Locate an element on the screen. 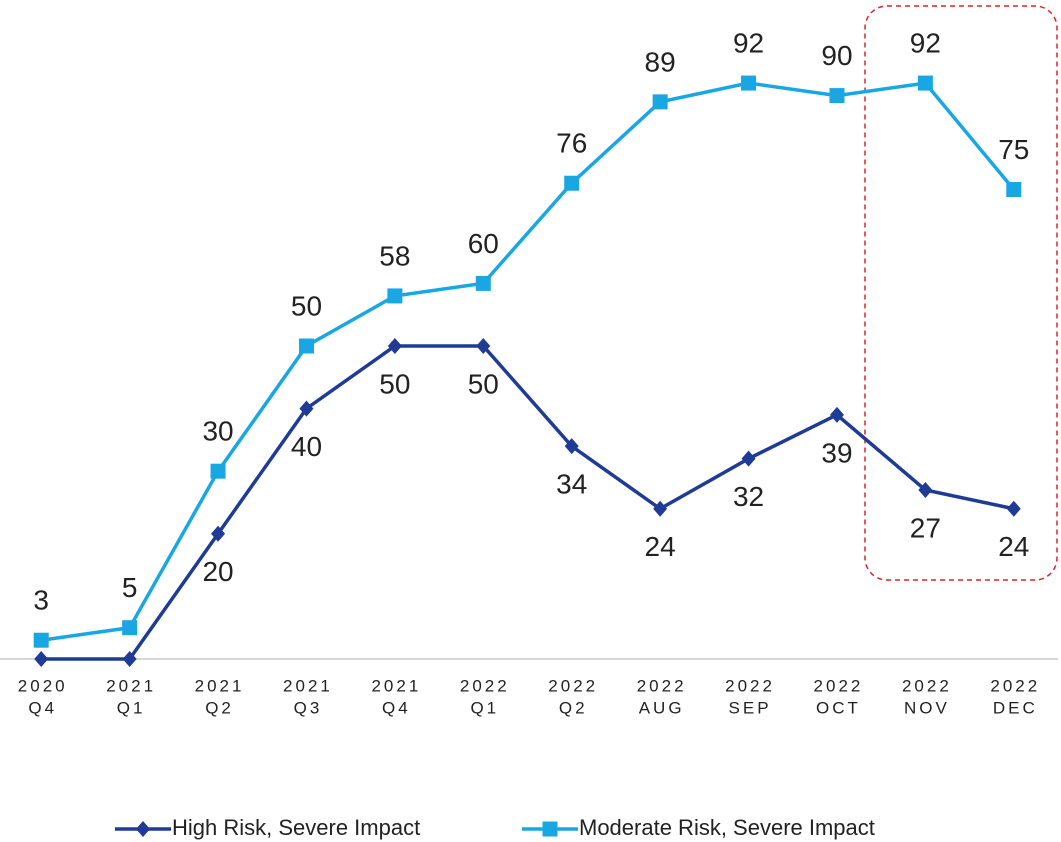  data-label: 27 is located at coordinates (925, 527).